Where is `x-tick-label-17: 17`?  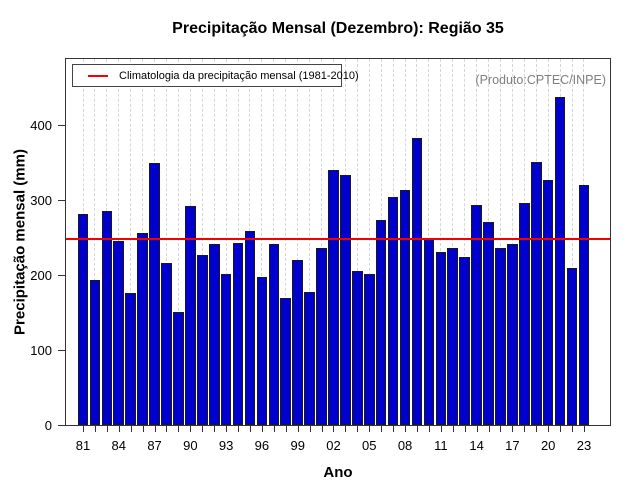
x-tick-label-17: 17 is located at coordinates (512, 445).